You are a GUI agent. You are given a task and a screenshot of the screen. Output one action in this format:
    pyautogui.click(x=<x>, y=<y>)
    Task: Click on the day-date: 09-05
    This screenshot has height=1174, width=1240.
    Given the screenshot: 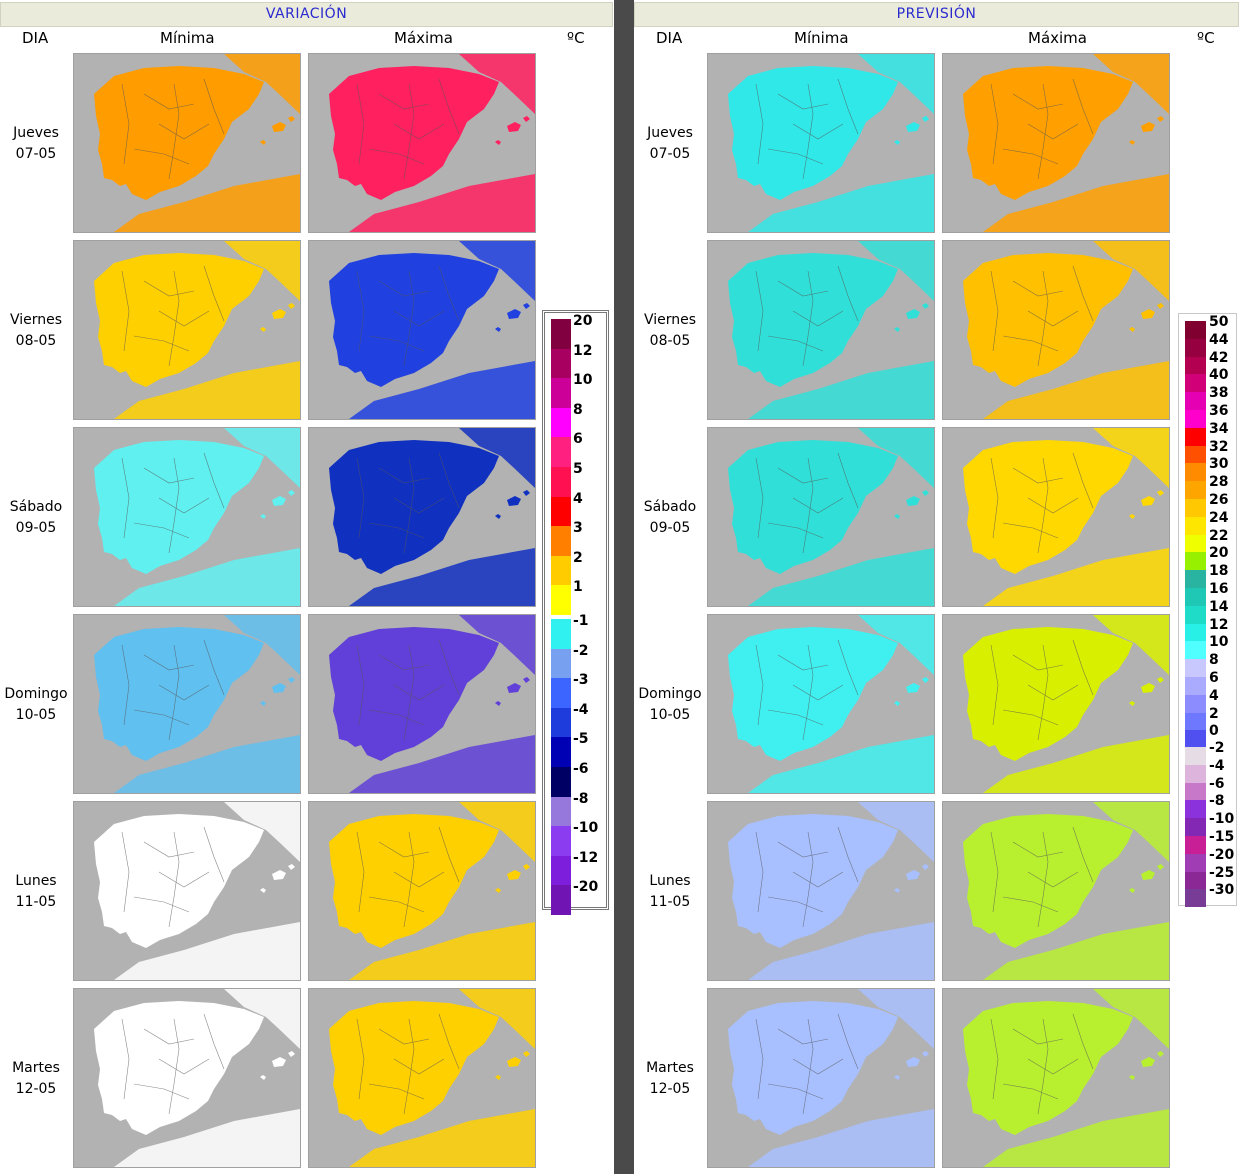 What is the action you would take?
    pyautogui.click(x=670, y=528)
    